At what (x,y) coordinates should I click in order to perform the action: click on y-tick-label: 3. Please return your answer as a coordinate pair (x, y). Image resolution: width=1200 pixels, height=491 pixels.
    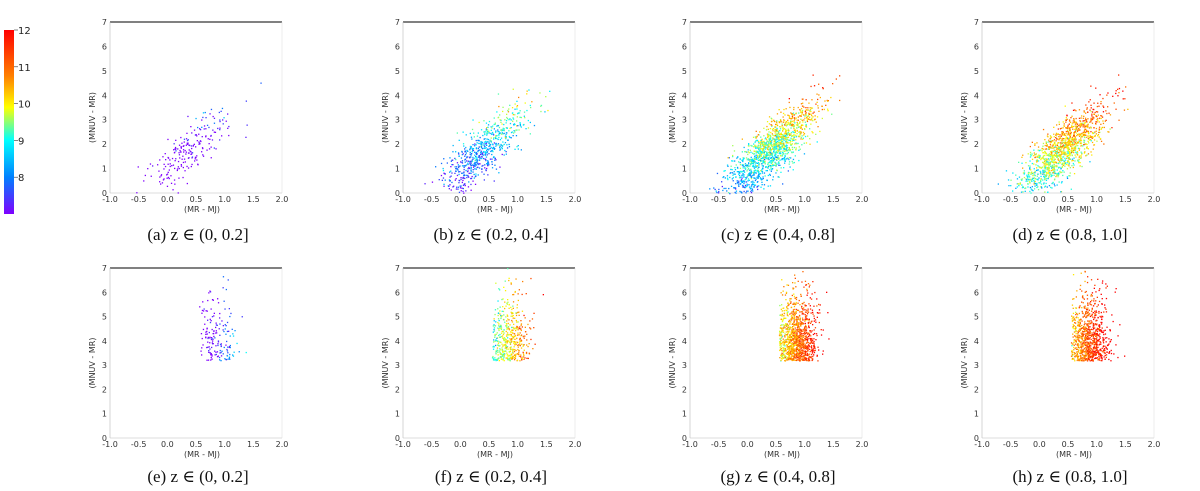
    Looking at the image, I should click on (684, 120).